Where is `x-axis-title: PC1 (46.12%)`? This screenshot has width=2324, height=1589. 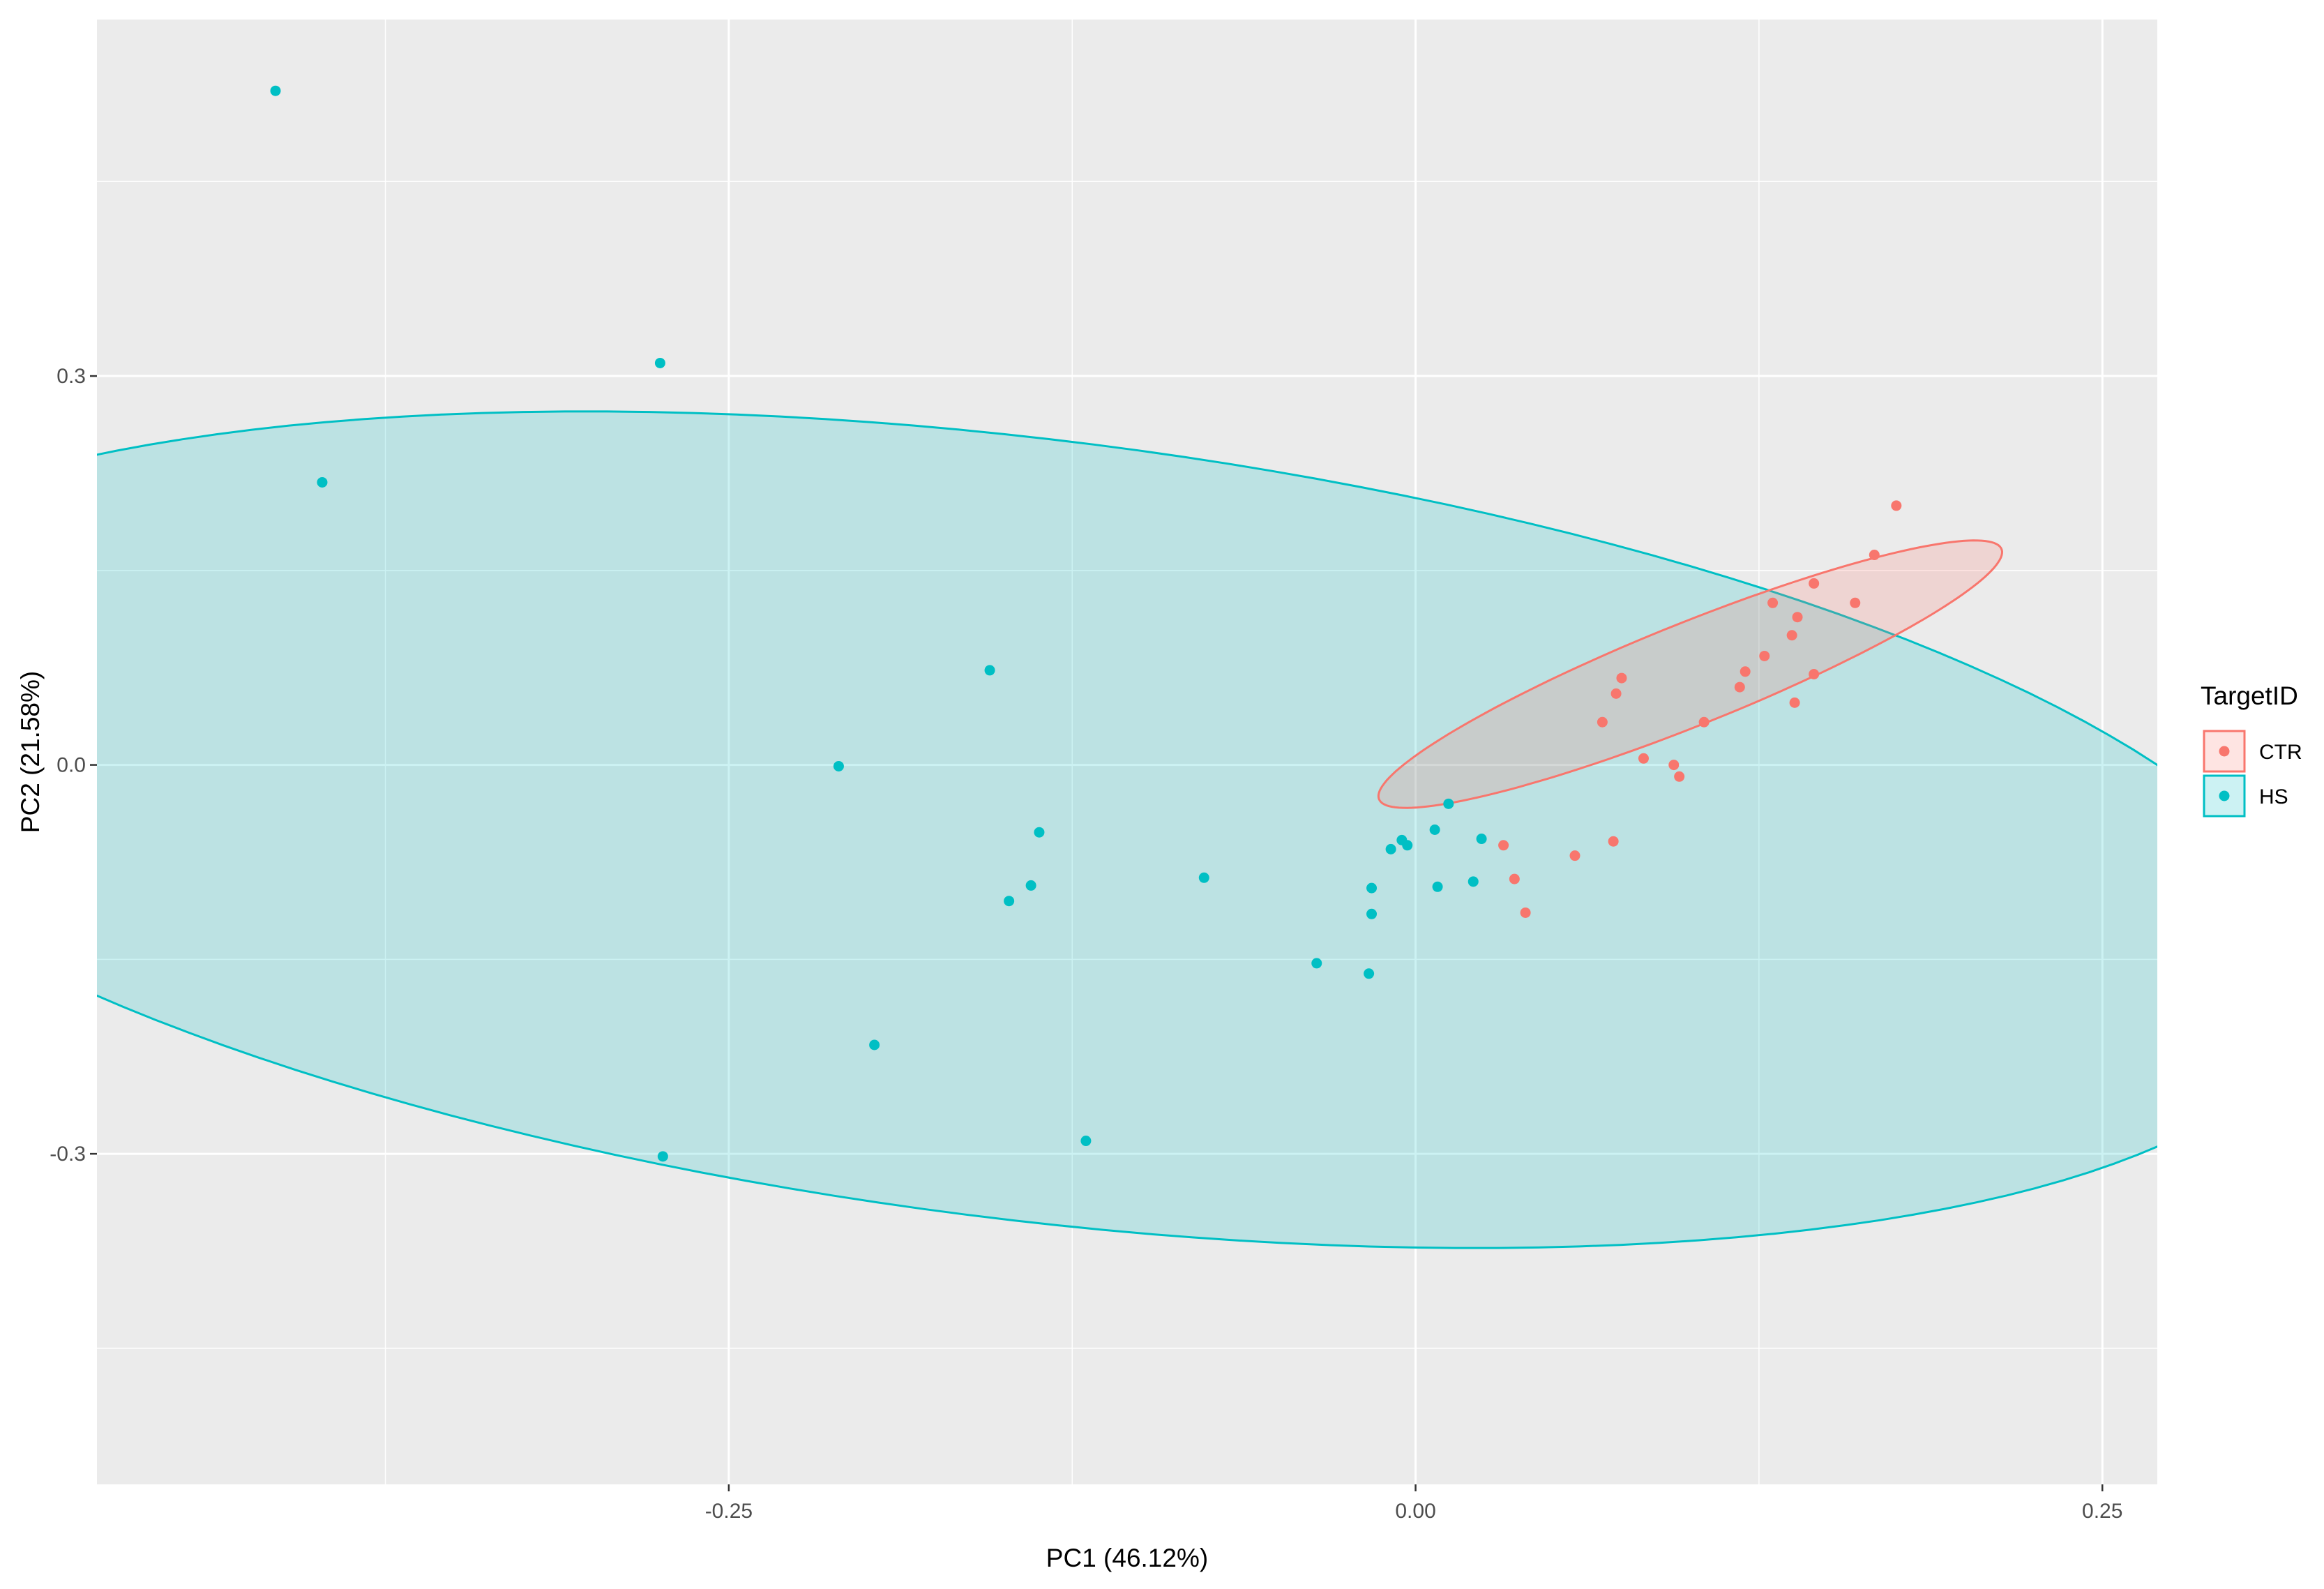 x-axis-title: PC1 (46.12%) is located at coordinates (1127, 1558).